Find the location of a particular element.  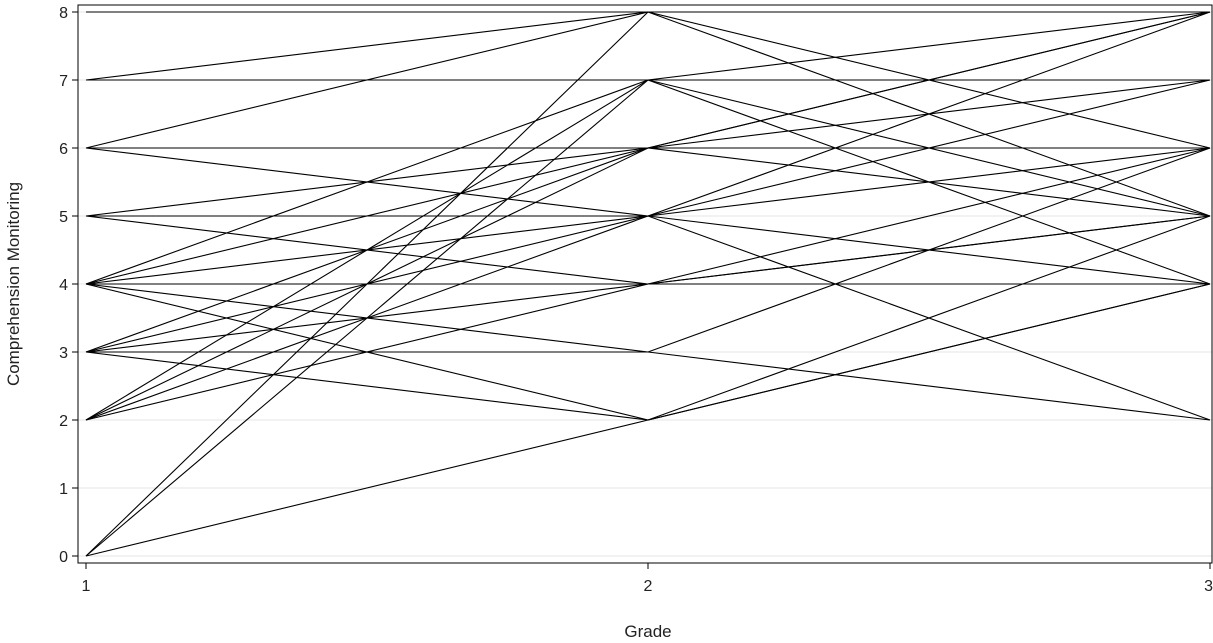

y-axis-title: Comprehension Monitoring is located at coordinates (13, 284).